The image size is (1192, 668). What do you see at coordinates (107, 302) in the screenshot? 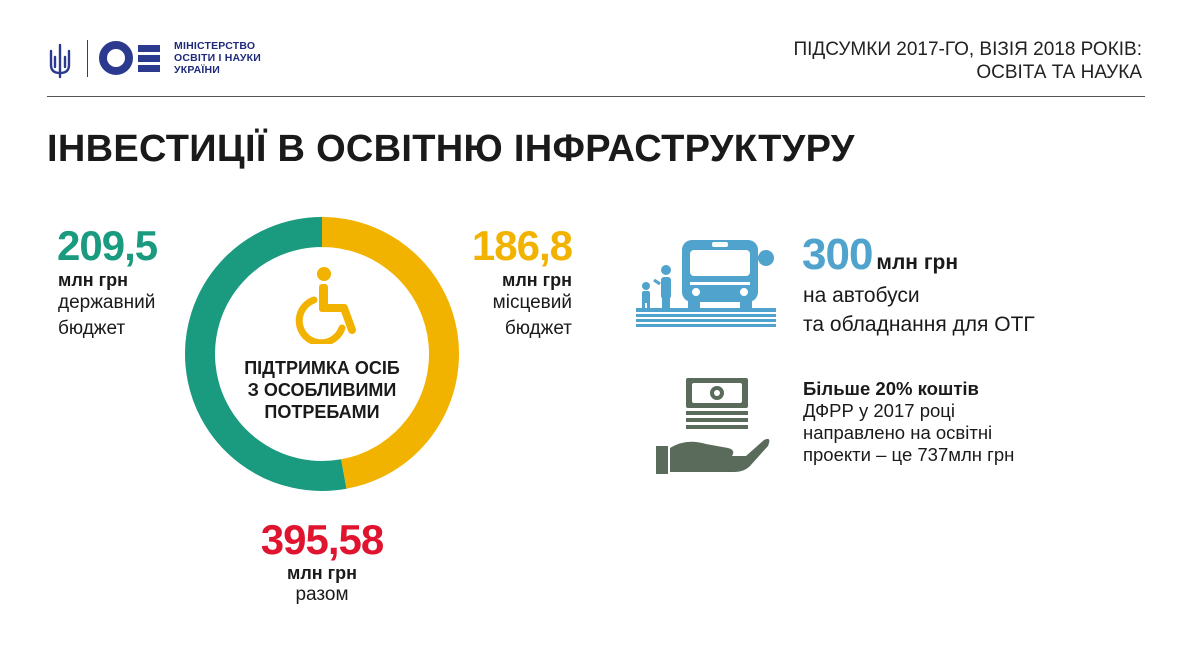
I see `state-budget-label-line1: державний` at bounding box center [107, 302].